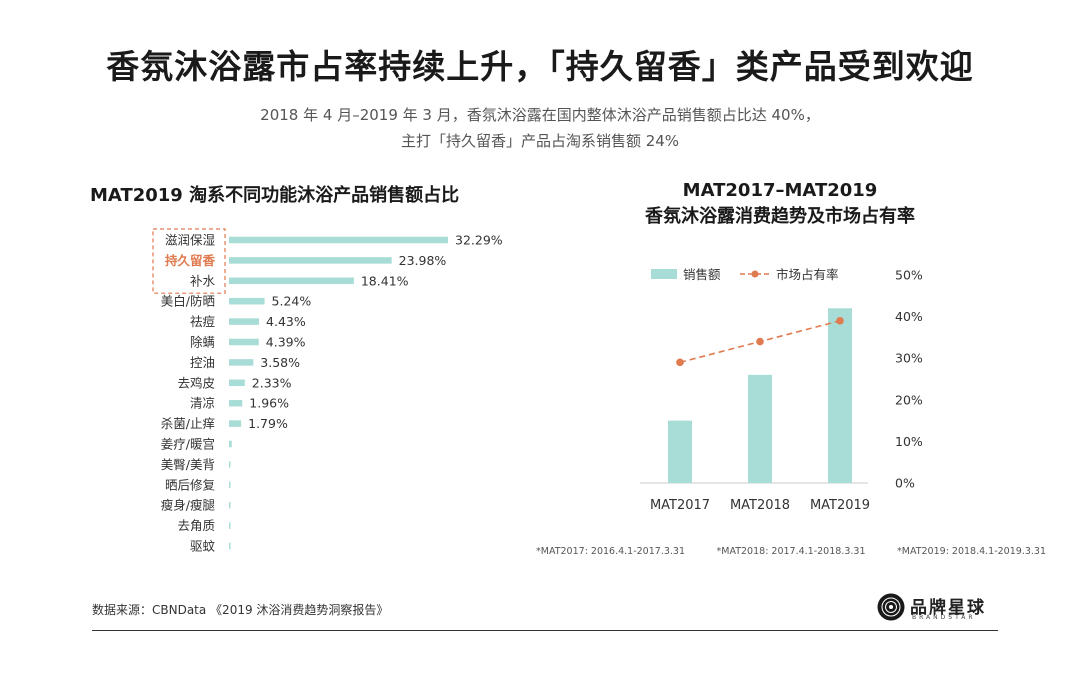 The width and height of the screenshot is (1080, 675). Describe the element at coordinates (909, 441) in the screenshot. I see `y-tick-label: 10%` at that location.